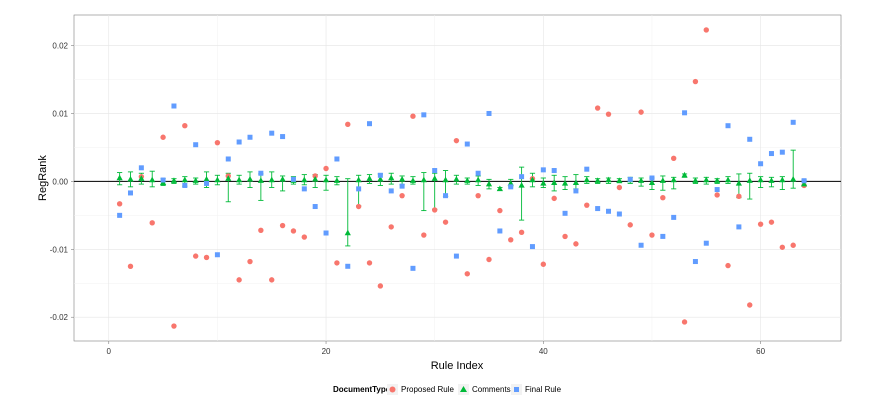  What do you see at coordinates (543, 351) in the screenshot?
I see `x-tick-label: 40` at bounding box center [543, 351].